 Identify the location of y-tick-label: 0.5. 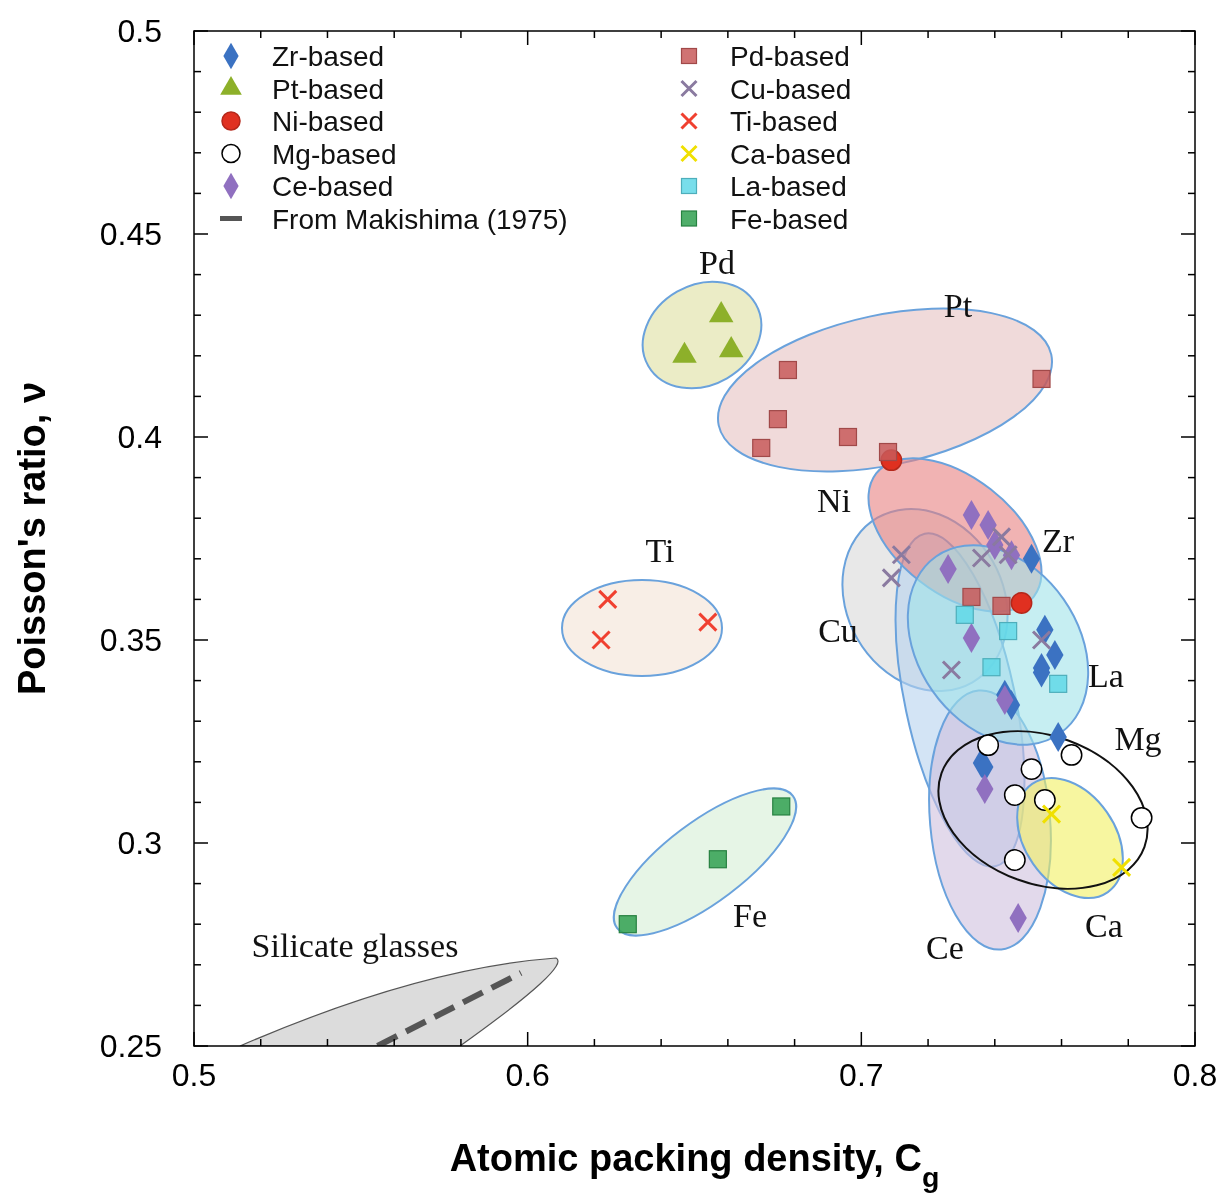
(139, 31).